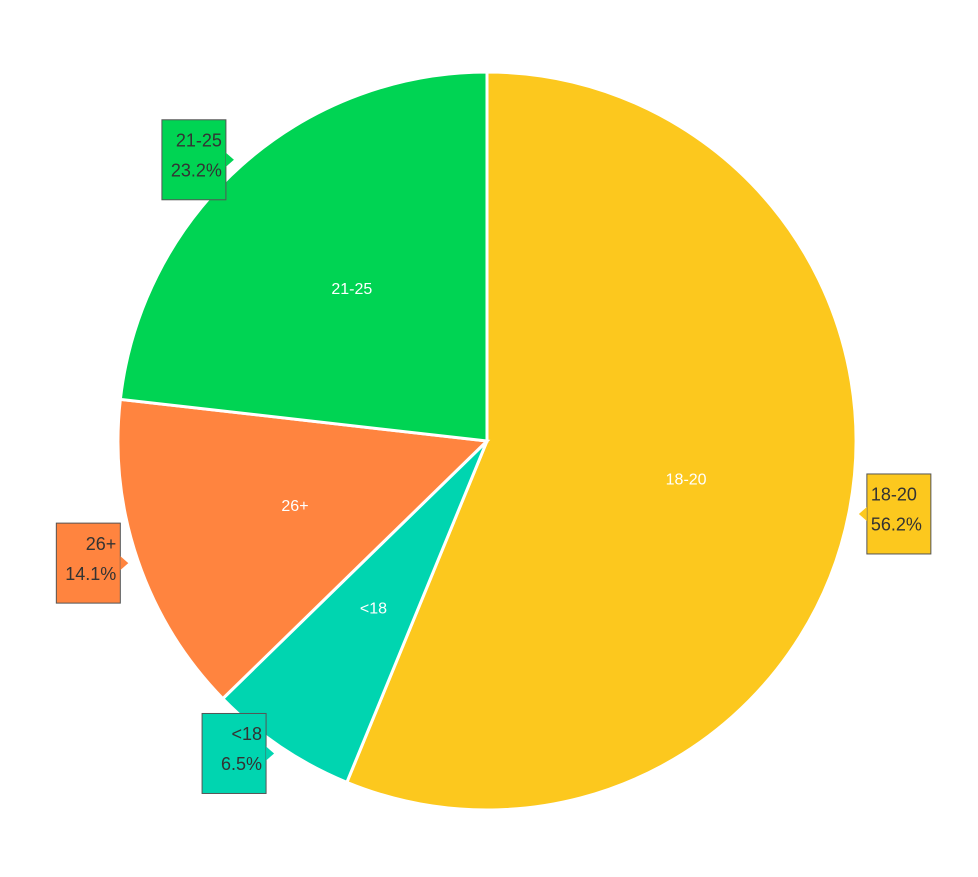 This screenshot has width=978, height=877. What do you see at coordinates (241, 764) in the screenshot?
I see `callout-value: 6.5%` at bounding box center [241, 764].